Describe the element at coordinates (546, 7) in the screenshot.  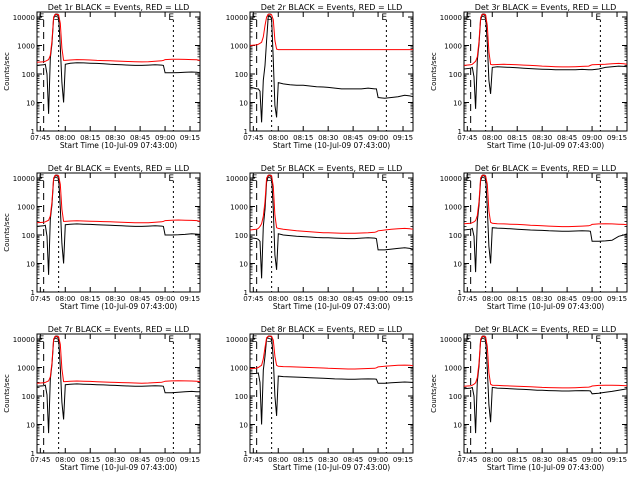
I see `panel-title: Det 3r BLACK = Events, RED = LLD` at that location.